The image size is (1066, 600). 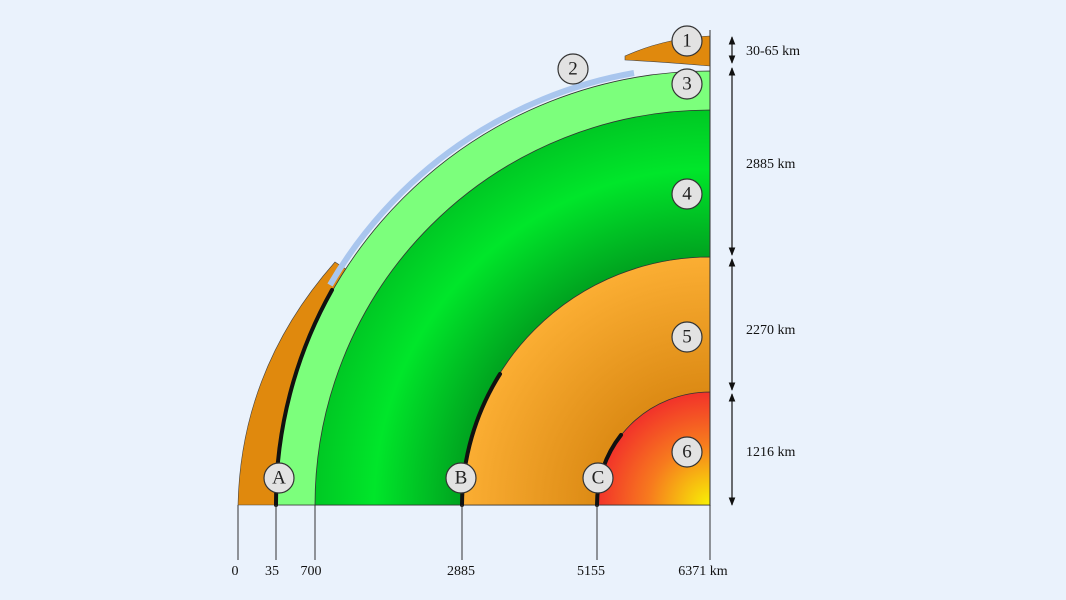 I want to click on layer-number: 6, so click(x=687, y=452).